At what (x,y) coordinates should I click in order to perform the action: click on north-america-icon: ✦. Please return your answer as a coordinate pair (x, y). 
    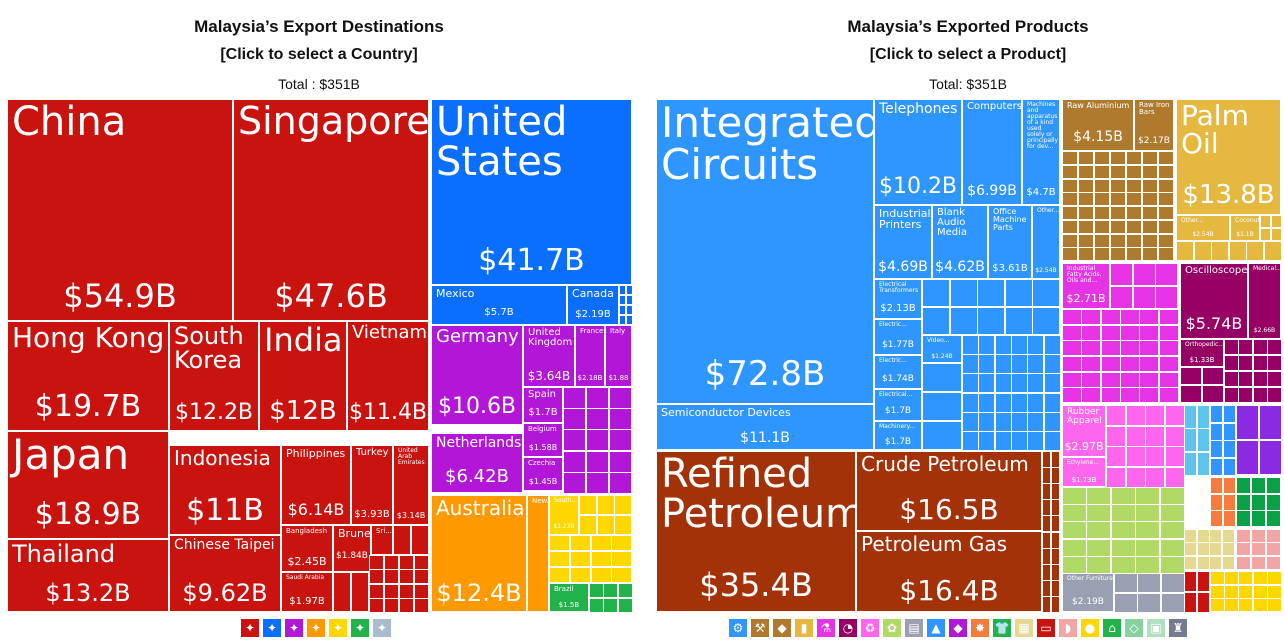
    Looking at the image, I should click on (272, 628).